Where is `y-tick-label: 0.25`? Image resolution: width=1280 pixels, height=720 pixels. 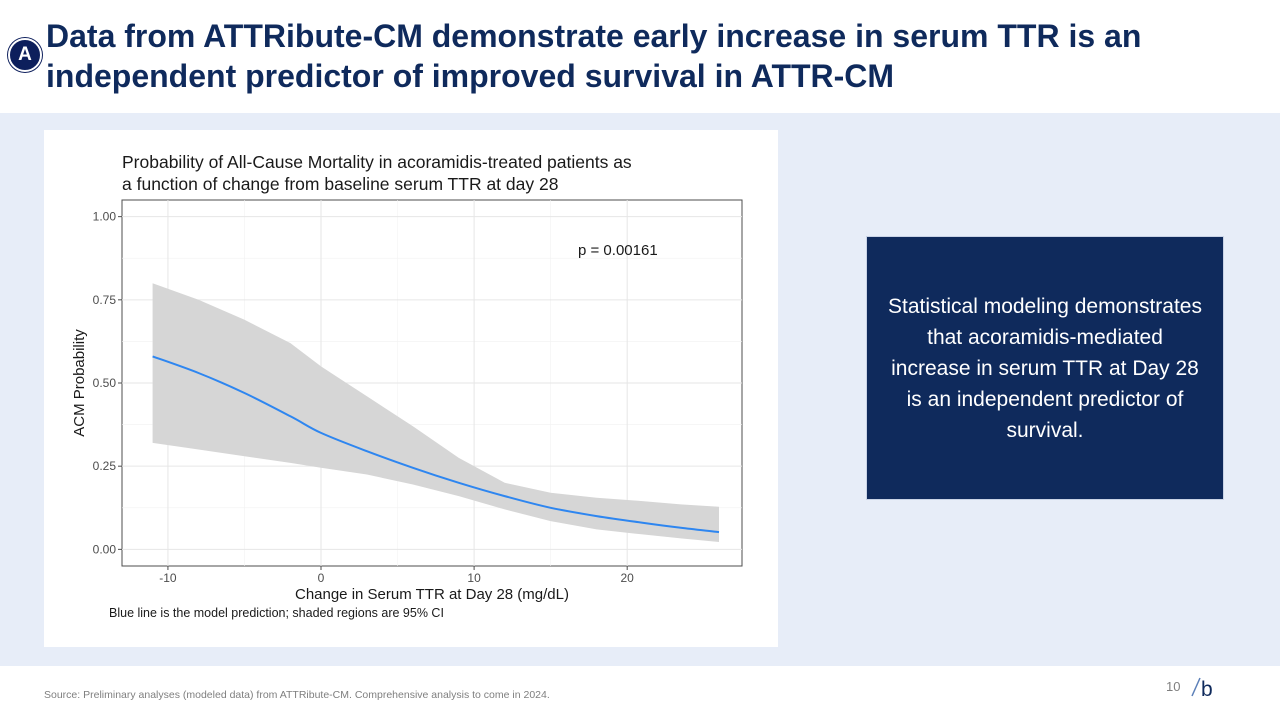 y-tick-label: 0.25 is located at coordinates (105, 466).